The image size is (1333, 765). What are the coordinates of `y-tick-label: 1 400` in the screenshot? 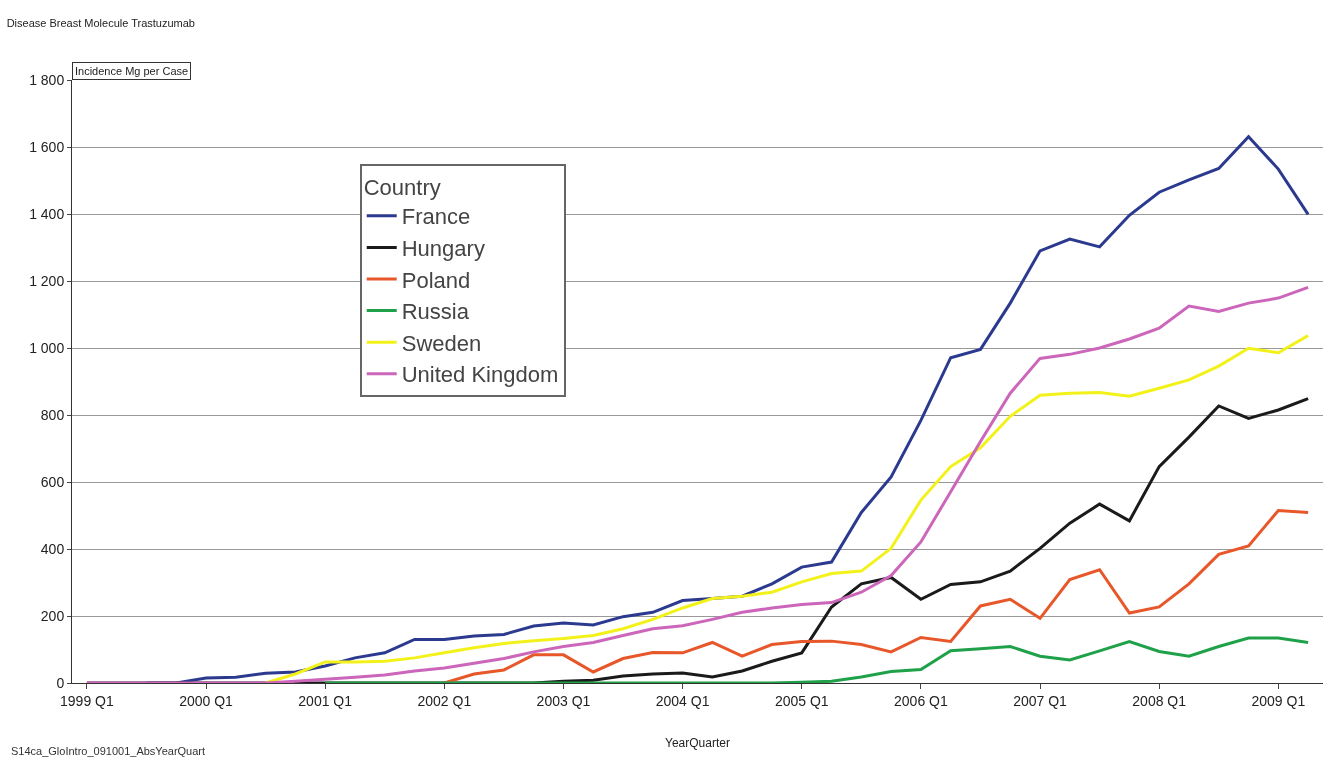 It's located at (47, 213).